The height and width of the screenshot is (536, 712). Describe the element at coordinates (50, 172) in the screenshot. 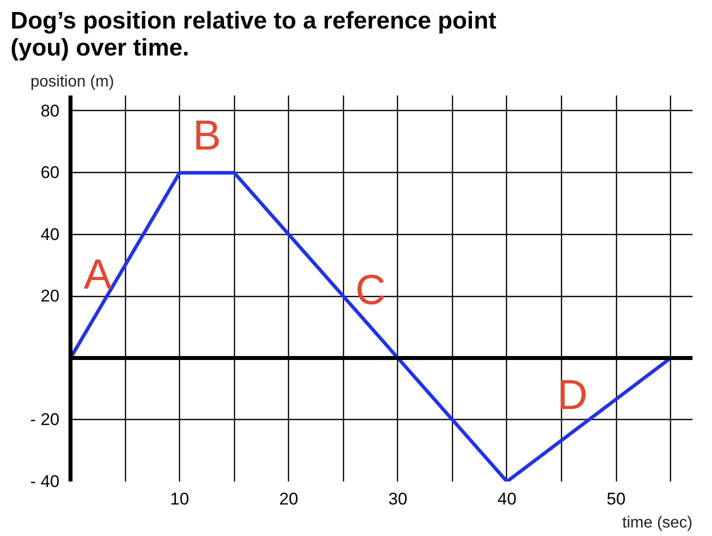

I see `y-tick-label: 60` at that location.